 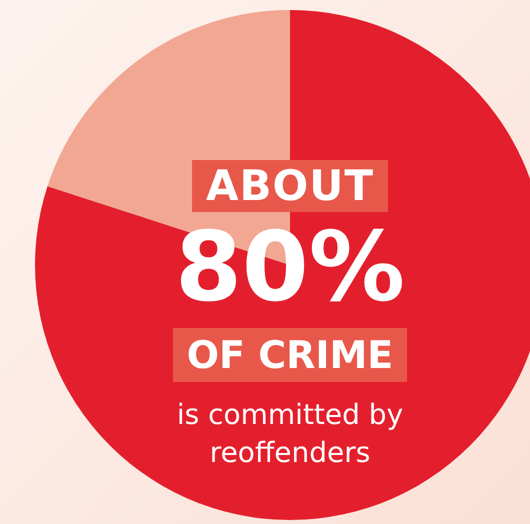 What do you see at coordinates (290, 186) in the screenshot?
I see `text: ABOUT` at bounding box center [290, 186].